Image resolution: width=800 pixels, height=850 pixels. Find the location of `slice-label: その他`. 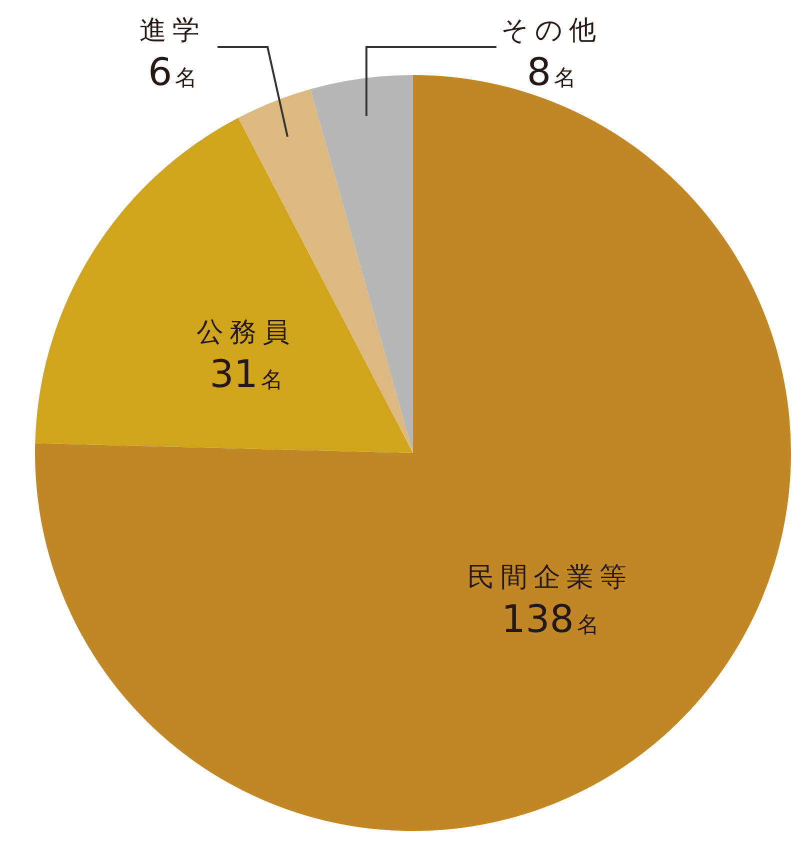

slice-label: その他 is located at coordinates (551, 30).